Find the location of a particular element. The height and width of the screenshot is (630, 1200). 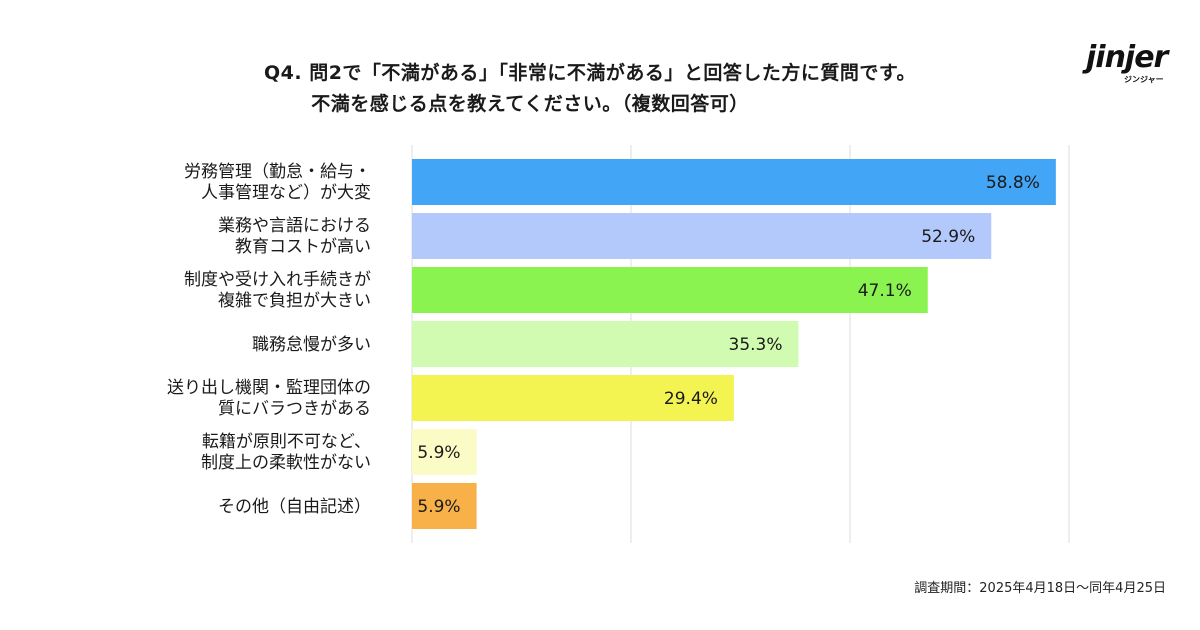

category-label-2: 制度や受け入れ手続きが複雑で負担が大きい is located at coordinates (277, 290).